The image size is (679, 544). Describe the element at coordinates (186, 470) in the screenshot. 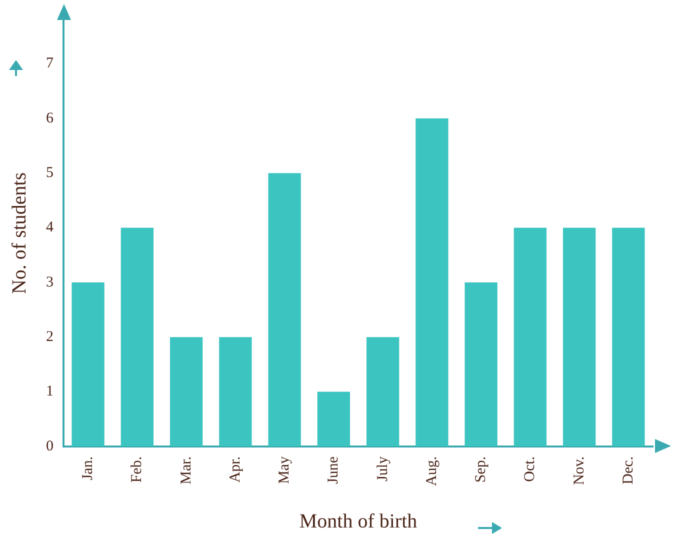

I see `x-tick-label: Mar.` at that location.